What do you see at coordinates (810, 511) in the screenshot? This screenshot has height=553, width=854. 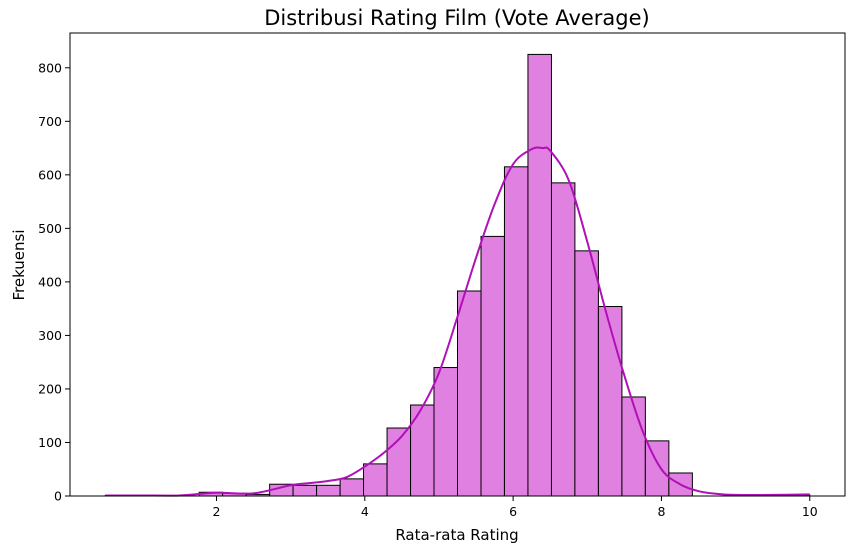 I see `x-tick-label: 10` at bounding box center [810, 511].